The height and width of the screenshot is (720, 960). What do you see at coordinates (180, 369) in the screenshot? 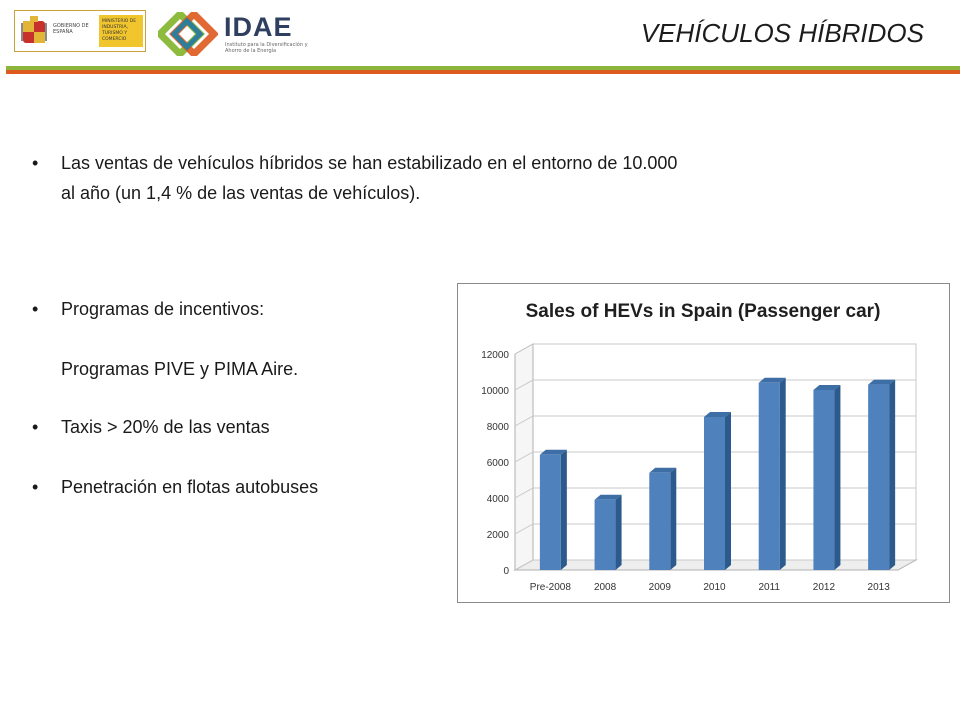
I see `sub-item: Programas PIVE y PIMA Aire.` at bounding box center [180, 369].